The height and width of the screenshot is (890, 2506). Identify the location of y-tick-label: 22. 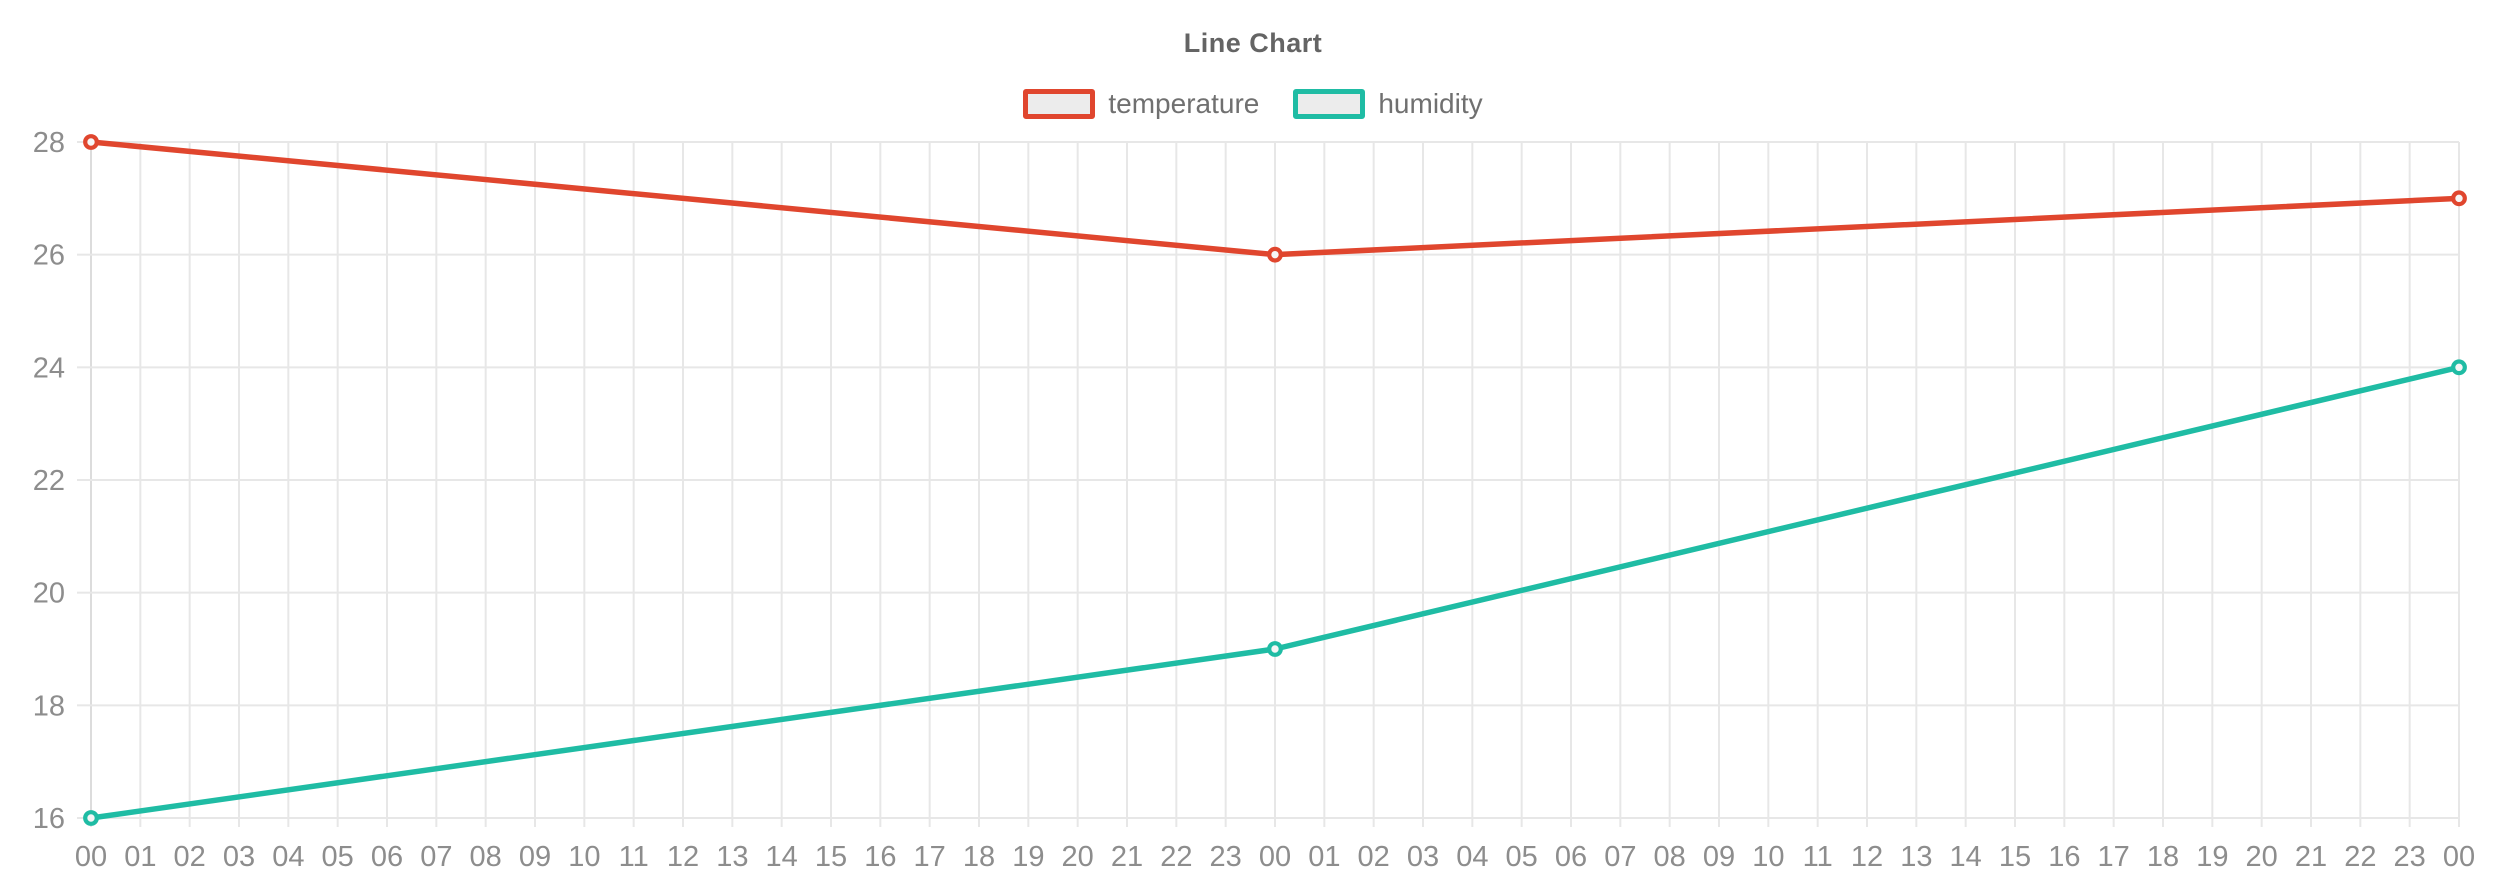
(49, 481).